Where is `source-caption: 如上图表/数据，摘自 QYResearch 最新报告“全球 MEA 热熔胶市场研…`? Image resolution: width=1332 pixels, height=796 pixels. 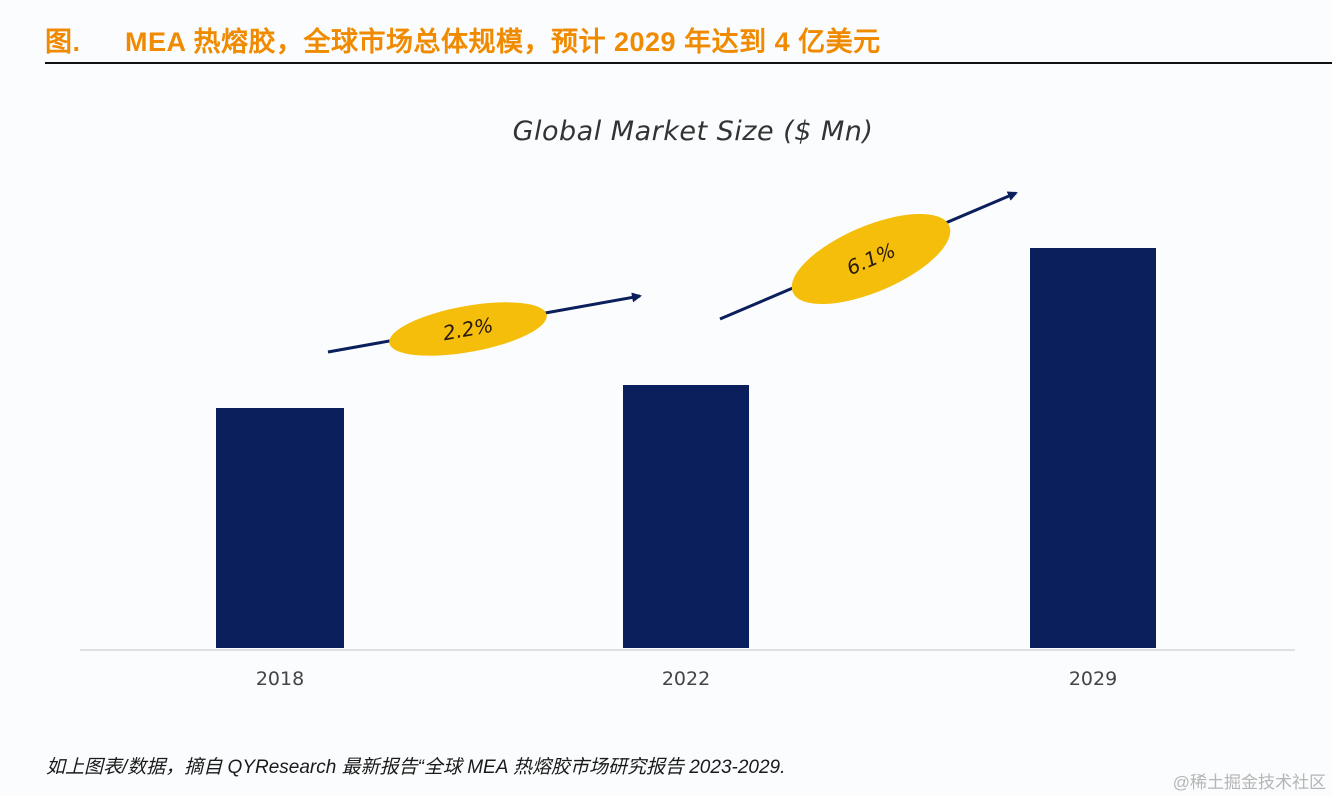 source-caption: 如上图表/数据，摘自 QYResearch 最新报告“全球 MEA 热熔胶市场研… is located at coordinates (416, 767).